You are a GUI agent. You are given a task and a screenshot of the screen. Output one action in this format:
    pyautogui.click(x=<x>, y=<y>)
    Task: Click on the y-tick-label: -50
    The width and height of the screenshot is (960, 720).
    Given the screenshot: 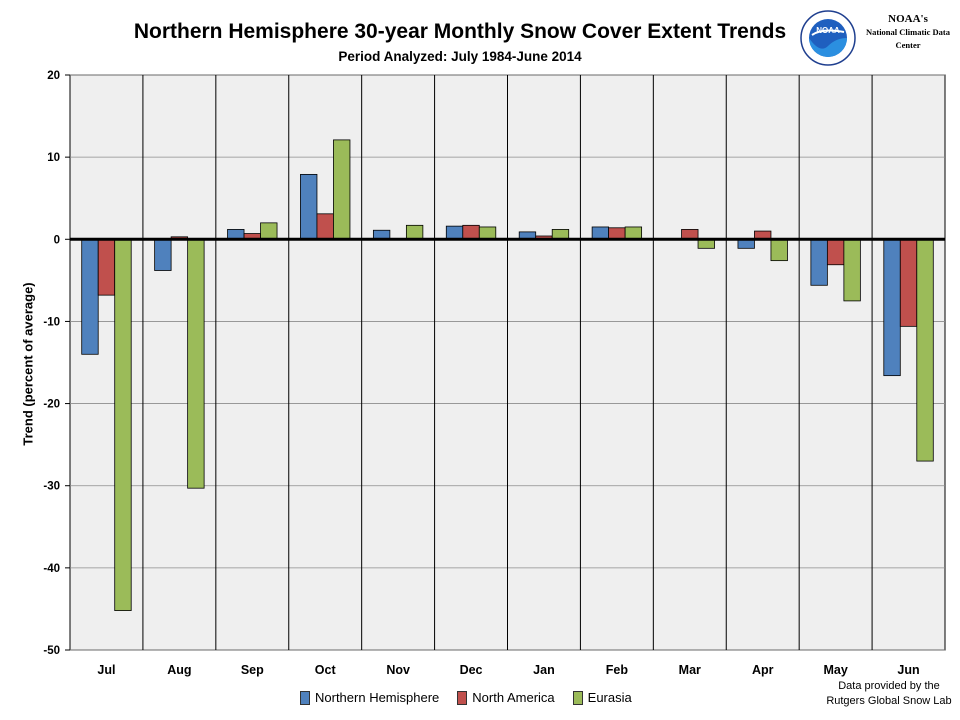 What is the action you would take?
    pyautogui.click(x=51, y=651)
    